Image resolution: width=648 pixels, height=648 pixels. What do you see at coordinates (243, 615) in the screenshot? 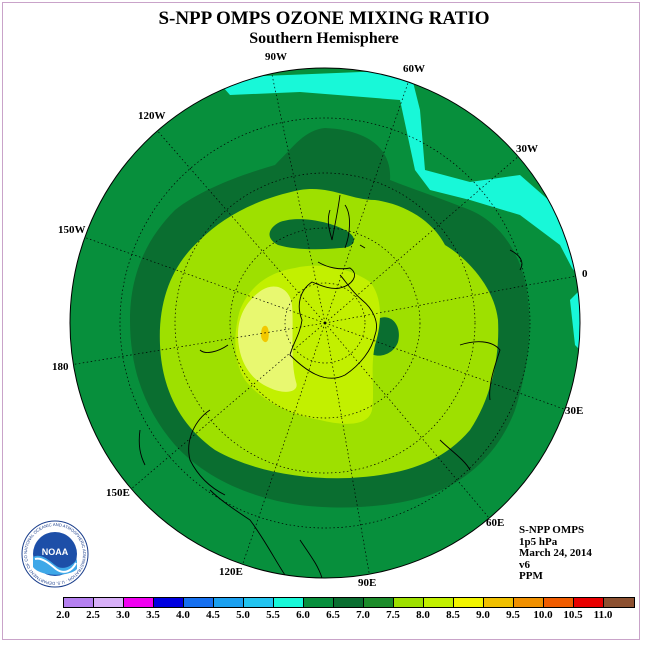
I see `legend-tick-label: 5.0` at bounding box center [243, 615].